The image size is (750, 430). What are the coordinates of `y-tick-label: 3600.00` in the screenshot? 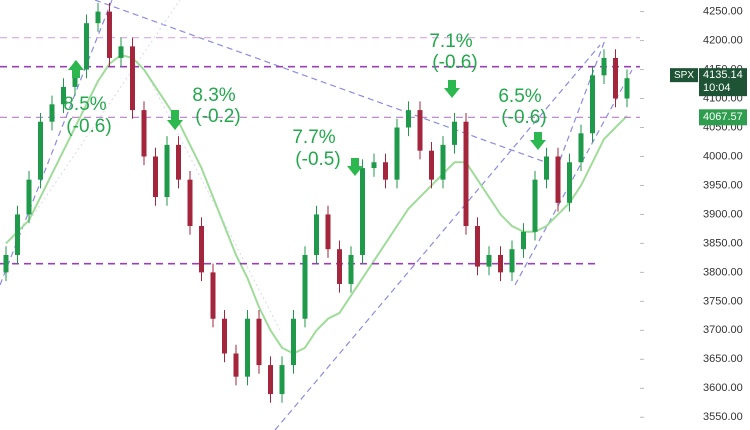 It's located at (723, 388).